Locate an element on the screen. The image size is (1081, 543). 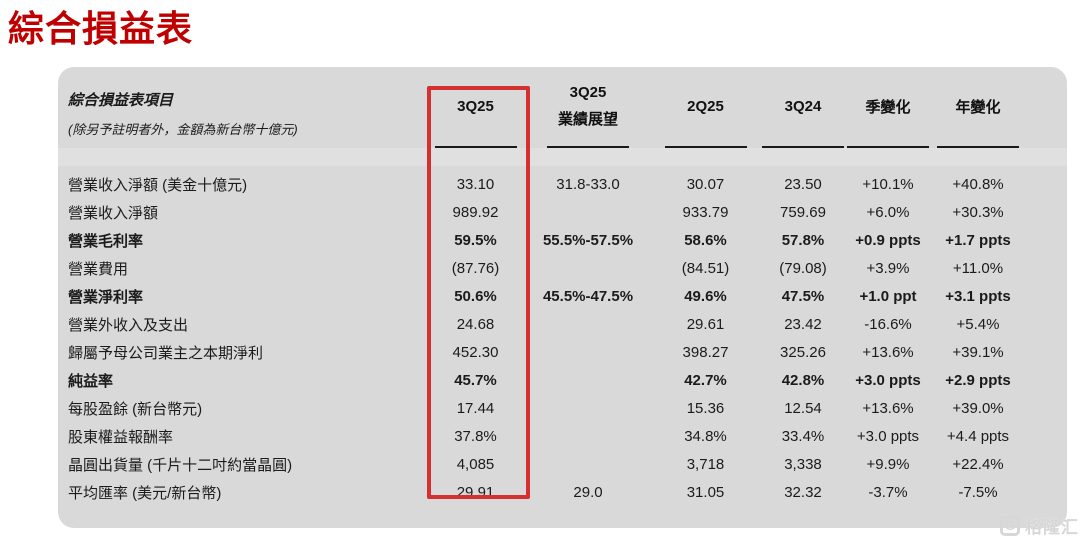
row-label: 營業外收入及支出 is located at coordinates (128, 325).